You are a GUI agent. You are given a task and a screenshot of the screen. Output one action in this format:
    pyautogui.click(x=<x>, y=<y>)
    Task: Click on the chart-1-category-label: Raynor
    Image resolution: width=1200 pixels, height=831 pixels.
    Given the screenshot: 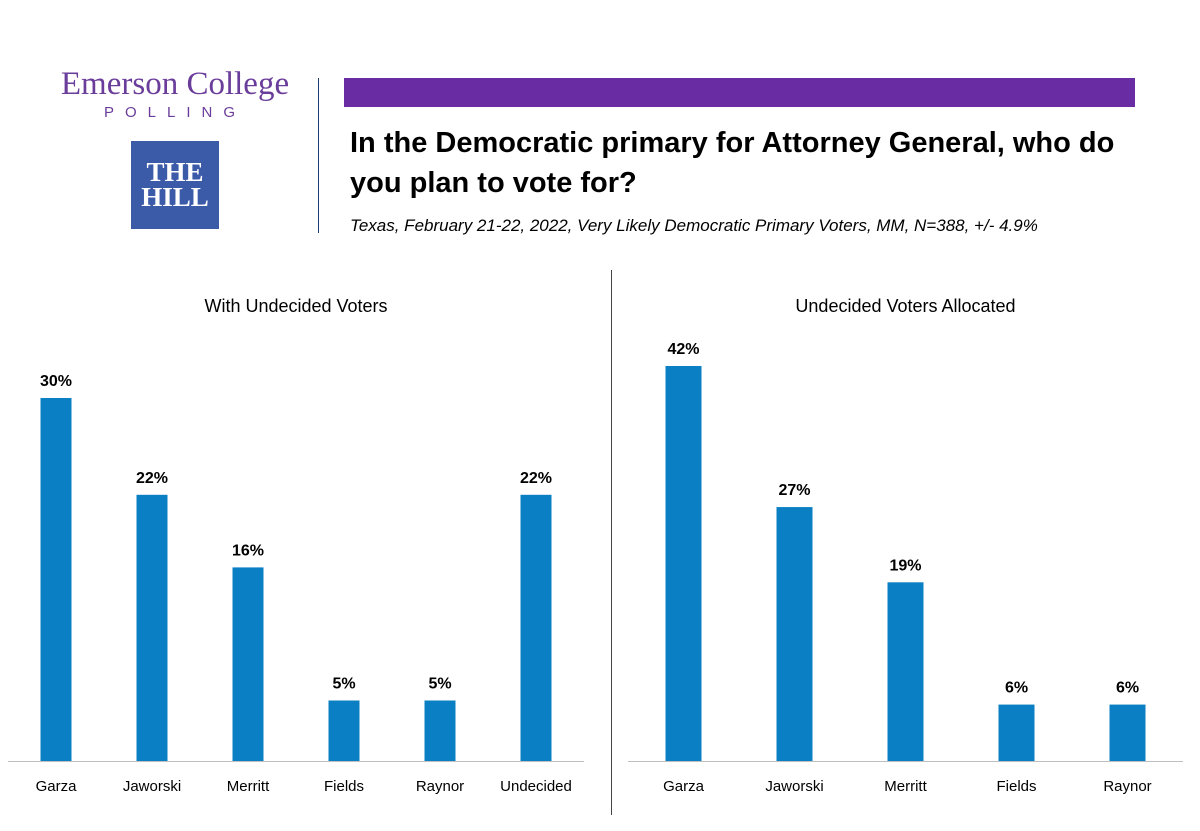 What is the action you would take?
    pyautogui.click(x=440, y=786)
    